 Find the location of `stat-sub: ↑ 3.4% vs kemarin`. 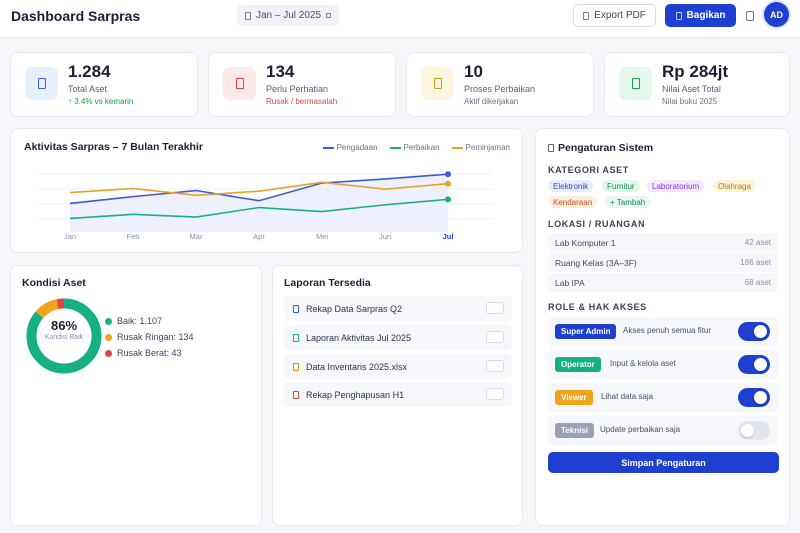

stat-sub: ↑ 3.4% vs kemarin is located at coordinates (101, 101).